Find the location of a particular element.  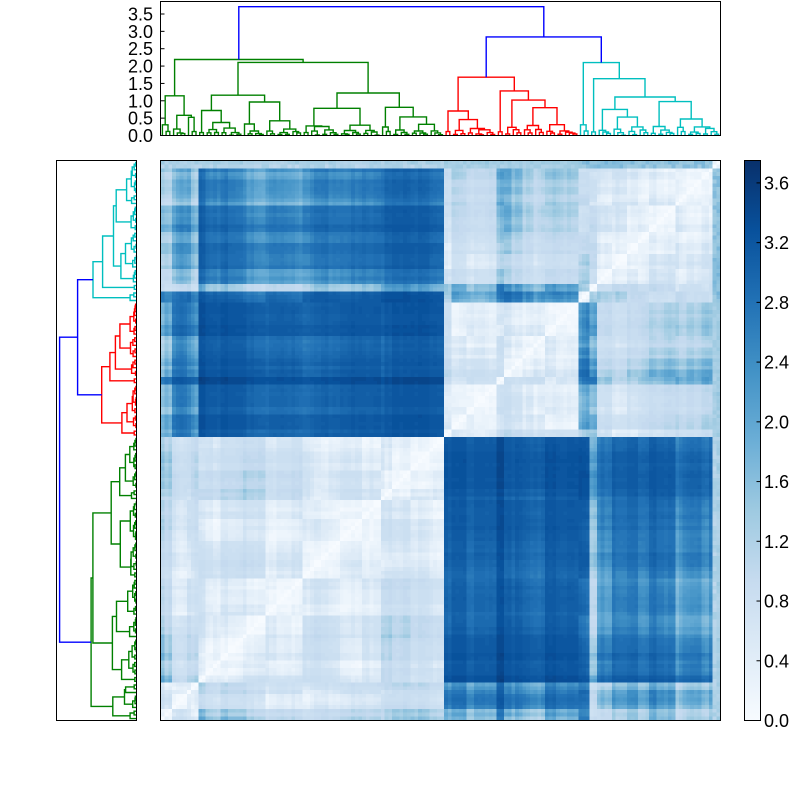

svg-text: 0.4 is located at coordinates (776, 661).